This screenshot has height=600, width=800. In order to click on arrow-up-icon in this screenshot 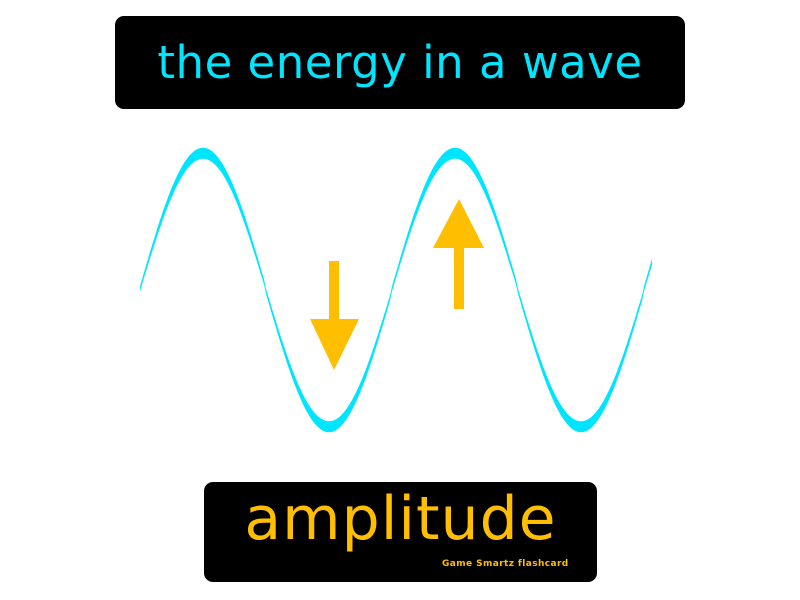, I will do `click(458, 254)`.